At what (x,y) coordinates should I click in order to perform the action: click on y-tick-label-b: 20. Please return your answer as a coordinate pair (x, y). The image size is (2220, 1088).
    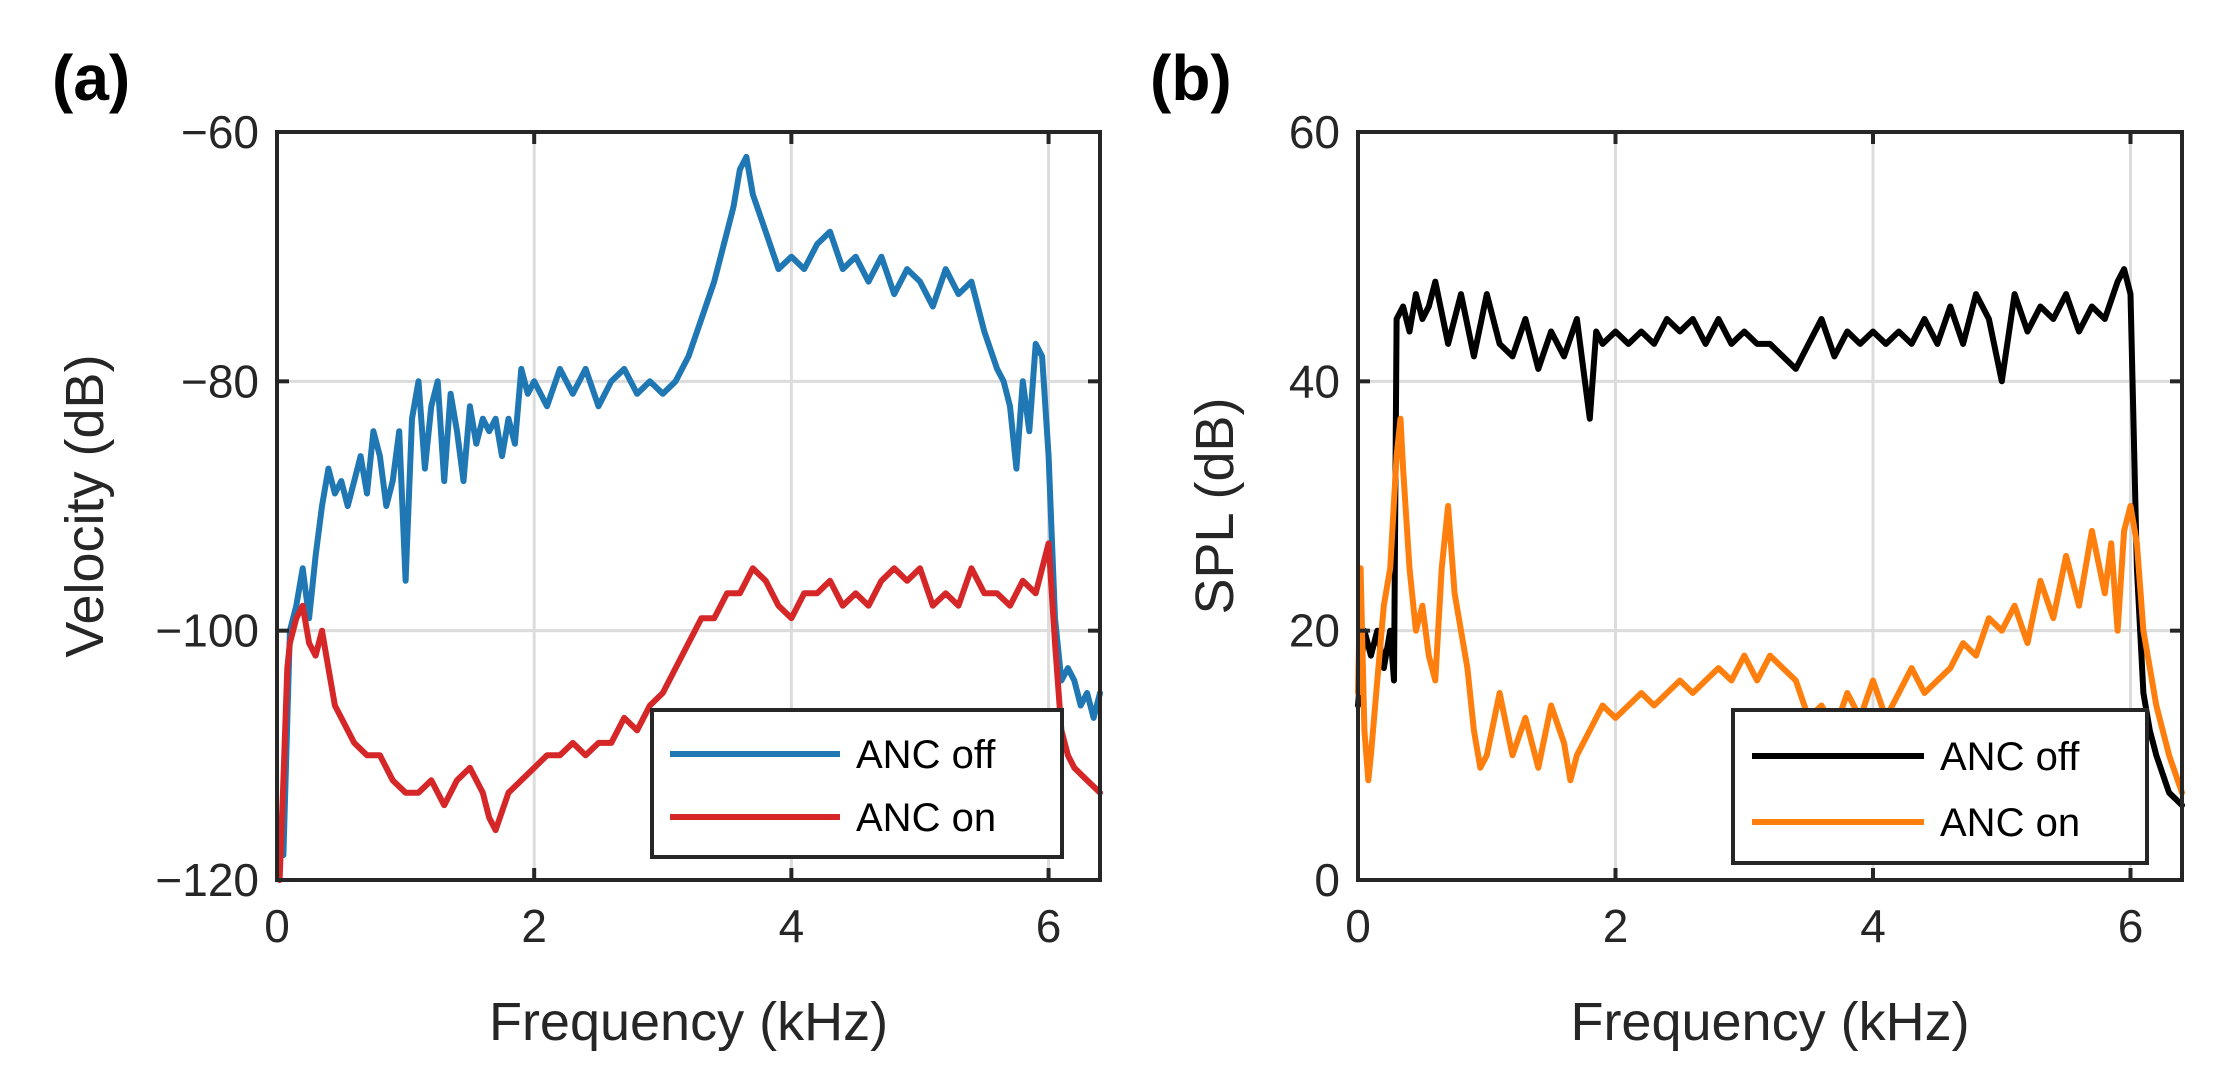
    Looking at the image, I should click on (1314, 631).